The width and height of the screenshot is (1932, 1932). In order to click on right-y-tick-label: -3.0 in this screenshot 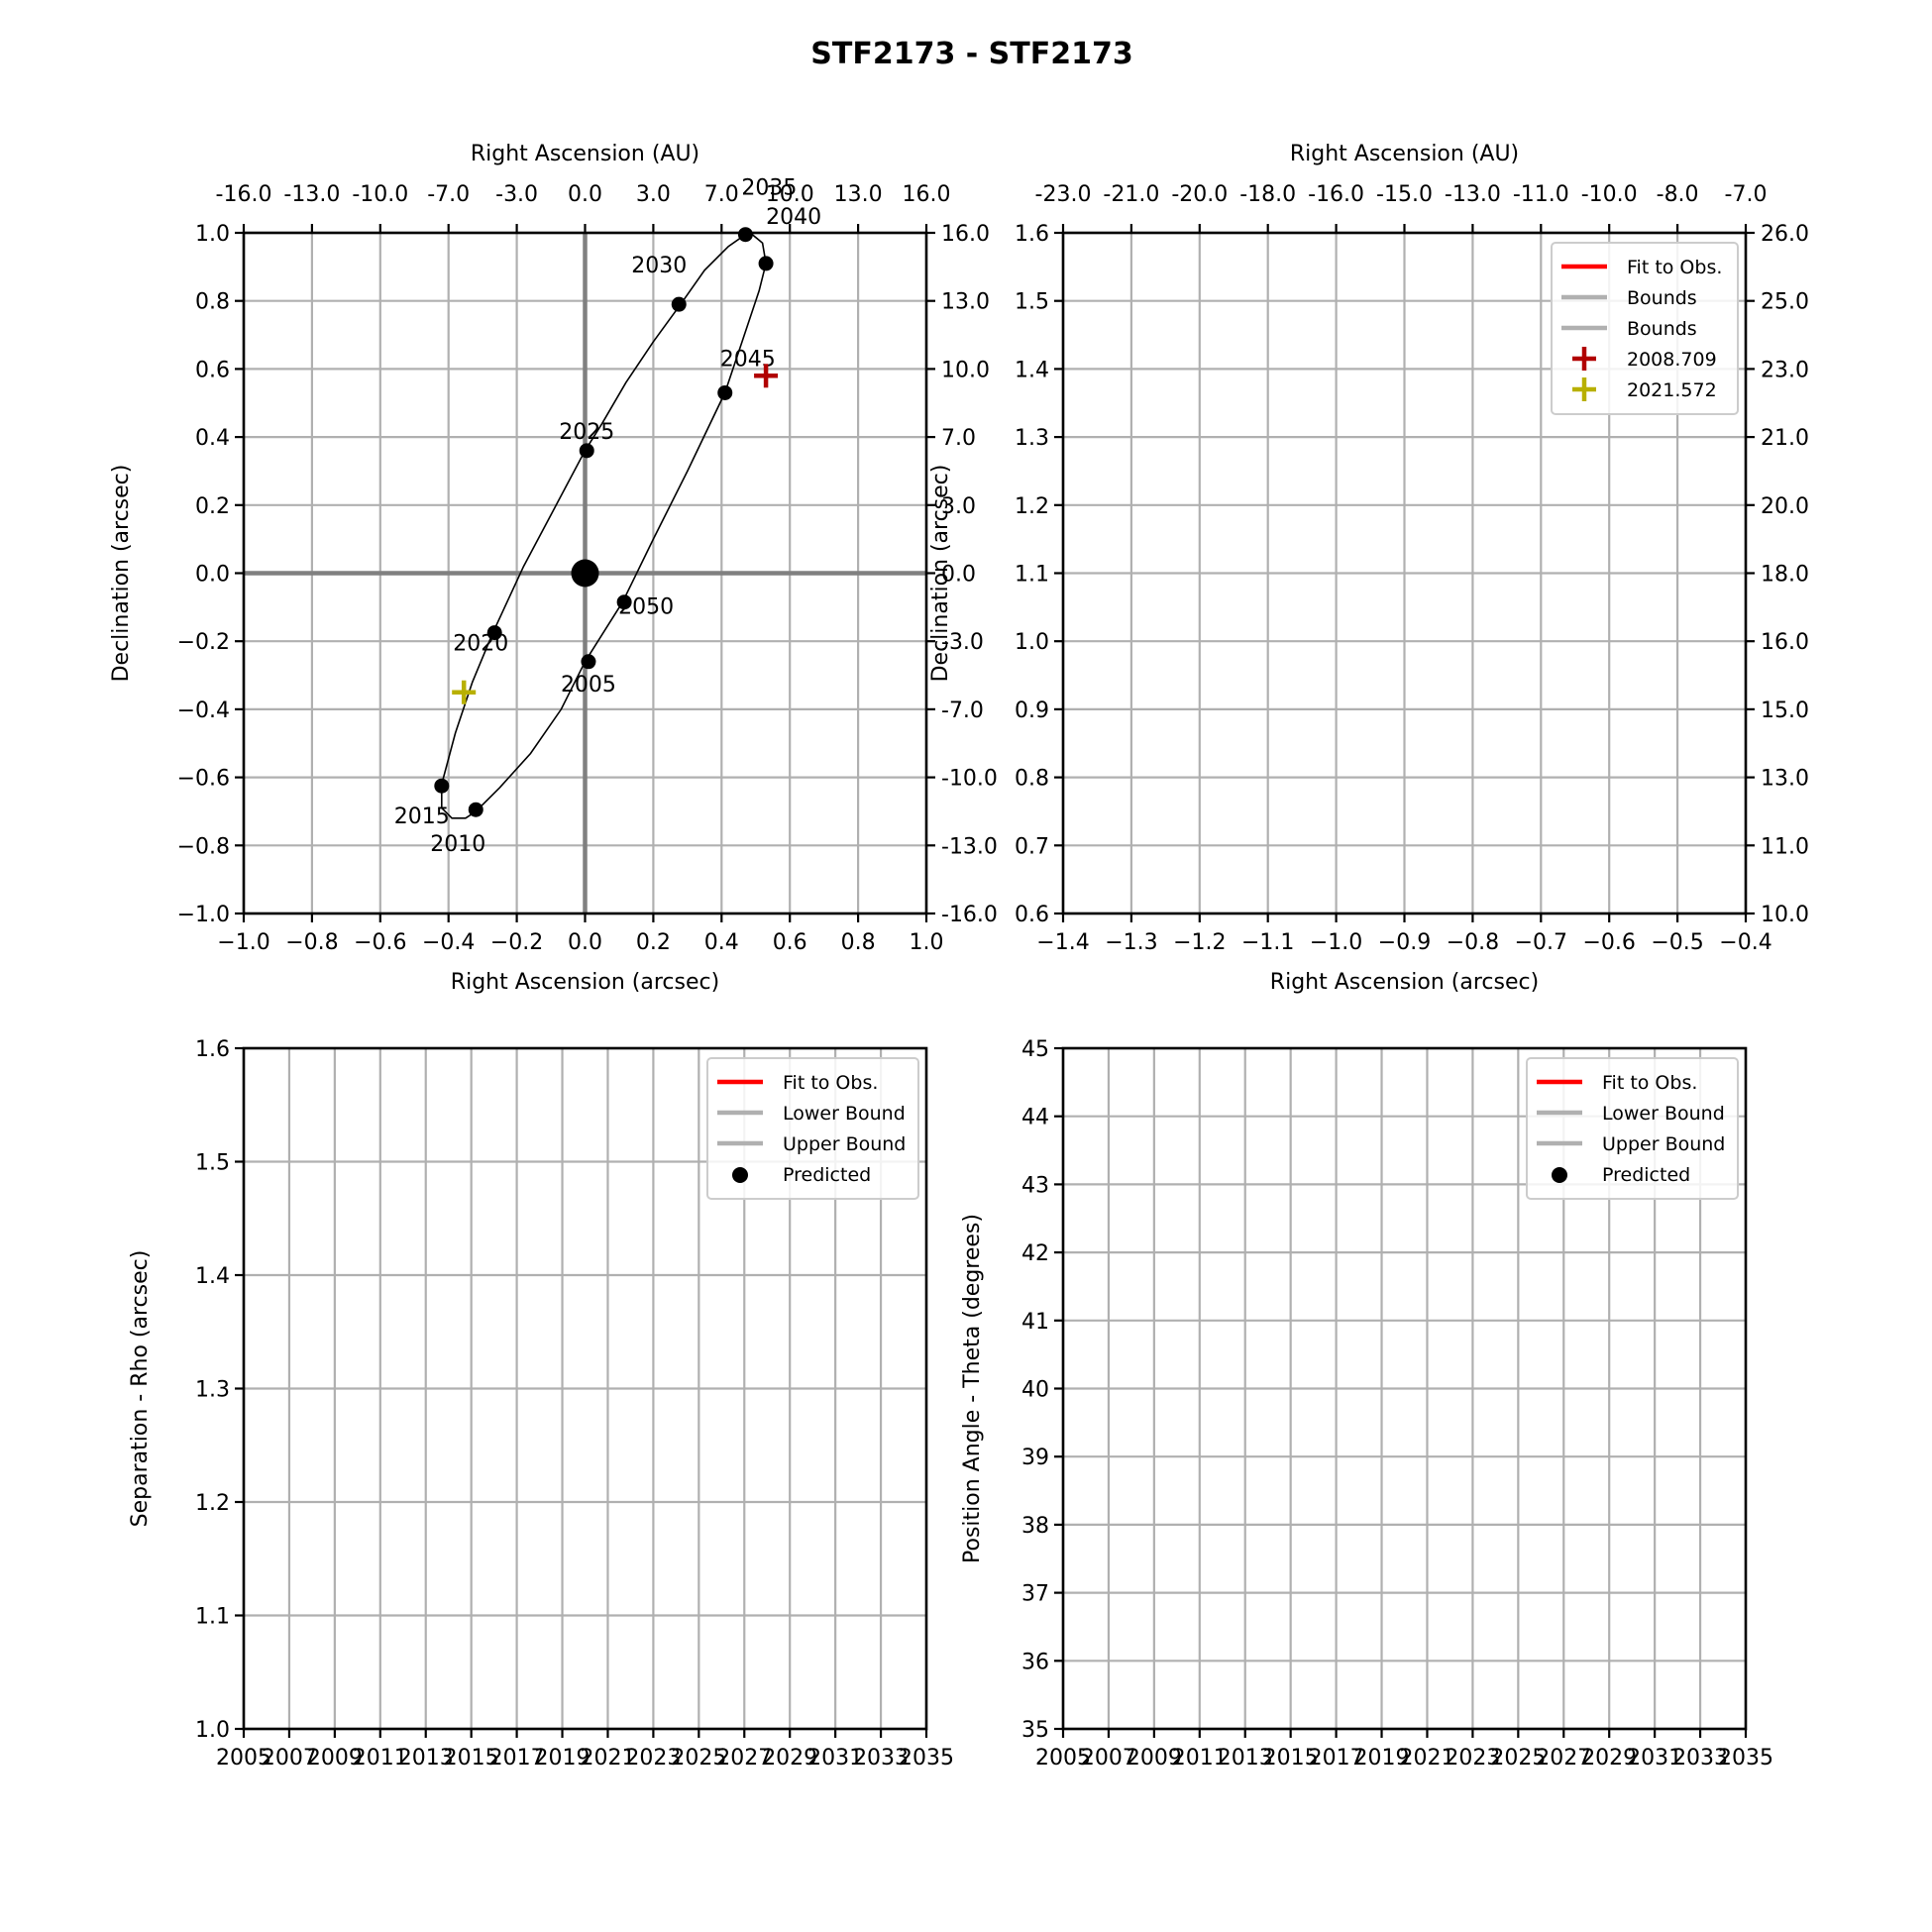, I will do `click(962, 642)`.